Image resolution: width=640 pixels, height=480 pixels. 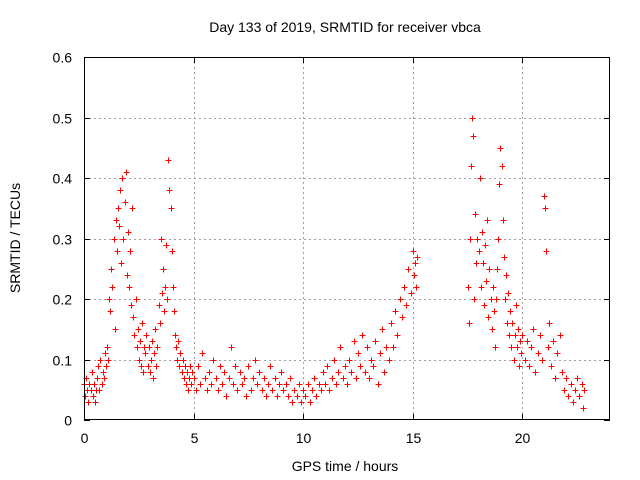 What do you see at coordinates (63, 240) in the screenshot?
I see `y-tick-label: 0.3` at bounding box center [63, 240].